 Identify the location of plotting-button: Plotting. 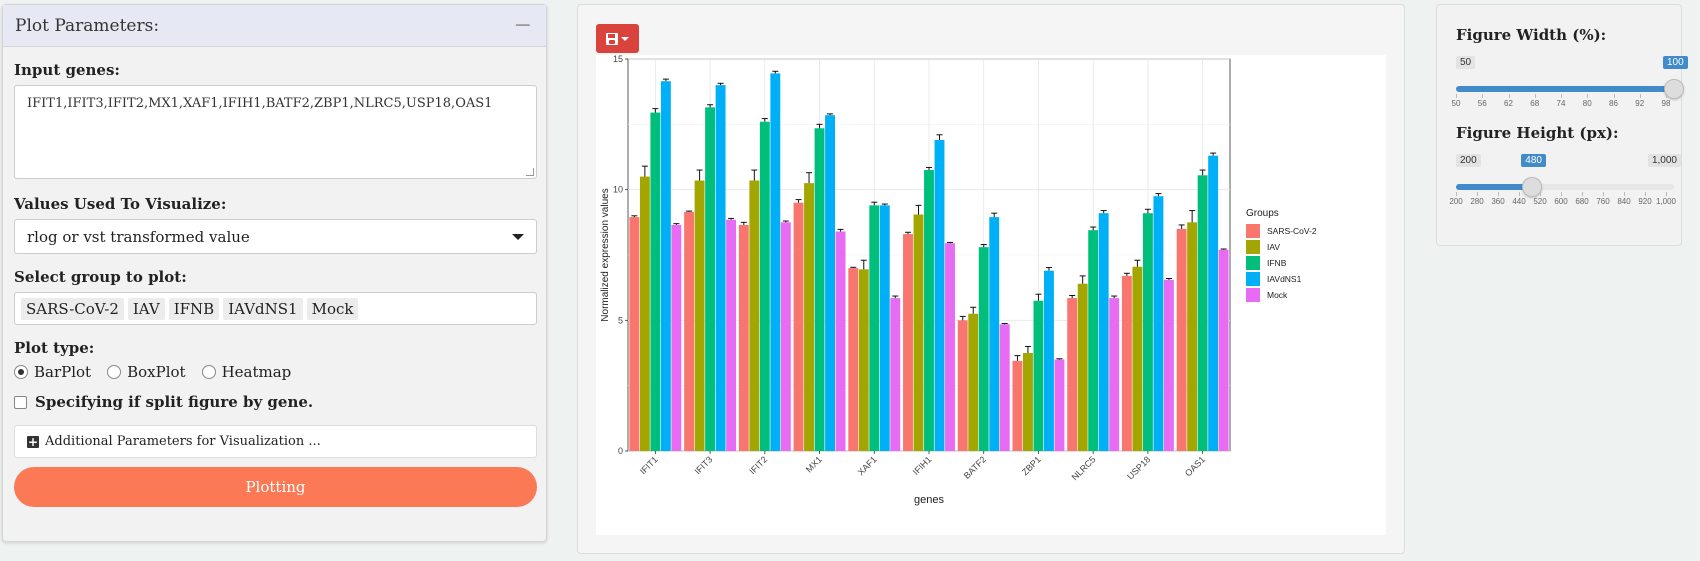
(275, 487).